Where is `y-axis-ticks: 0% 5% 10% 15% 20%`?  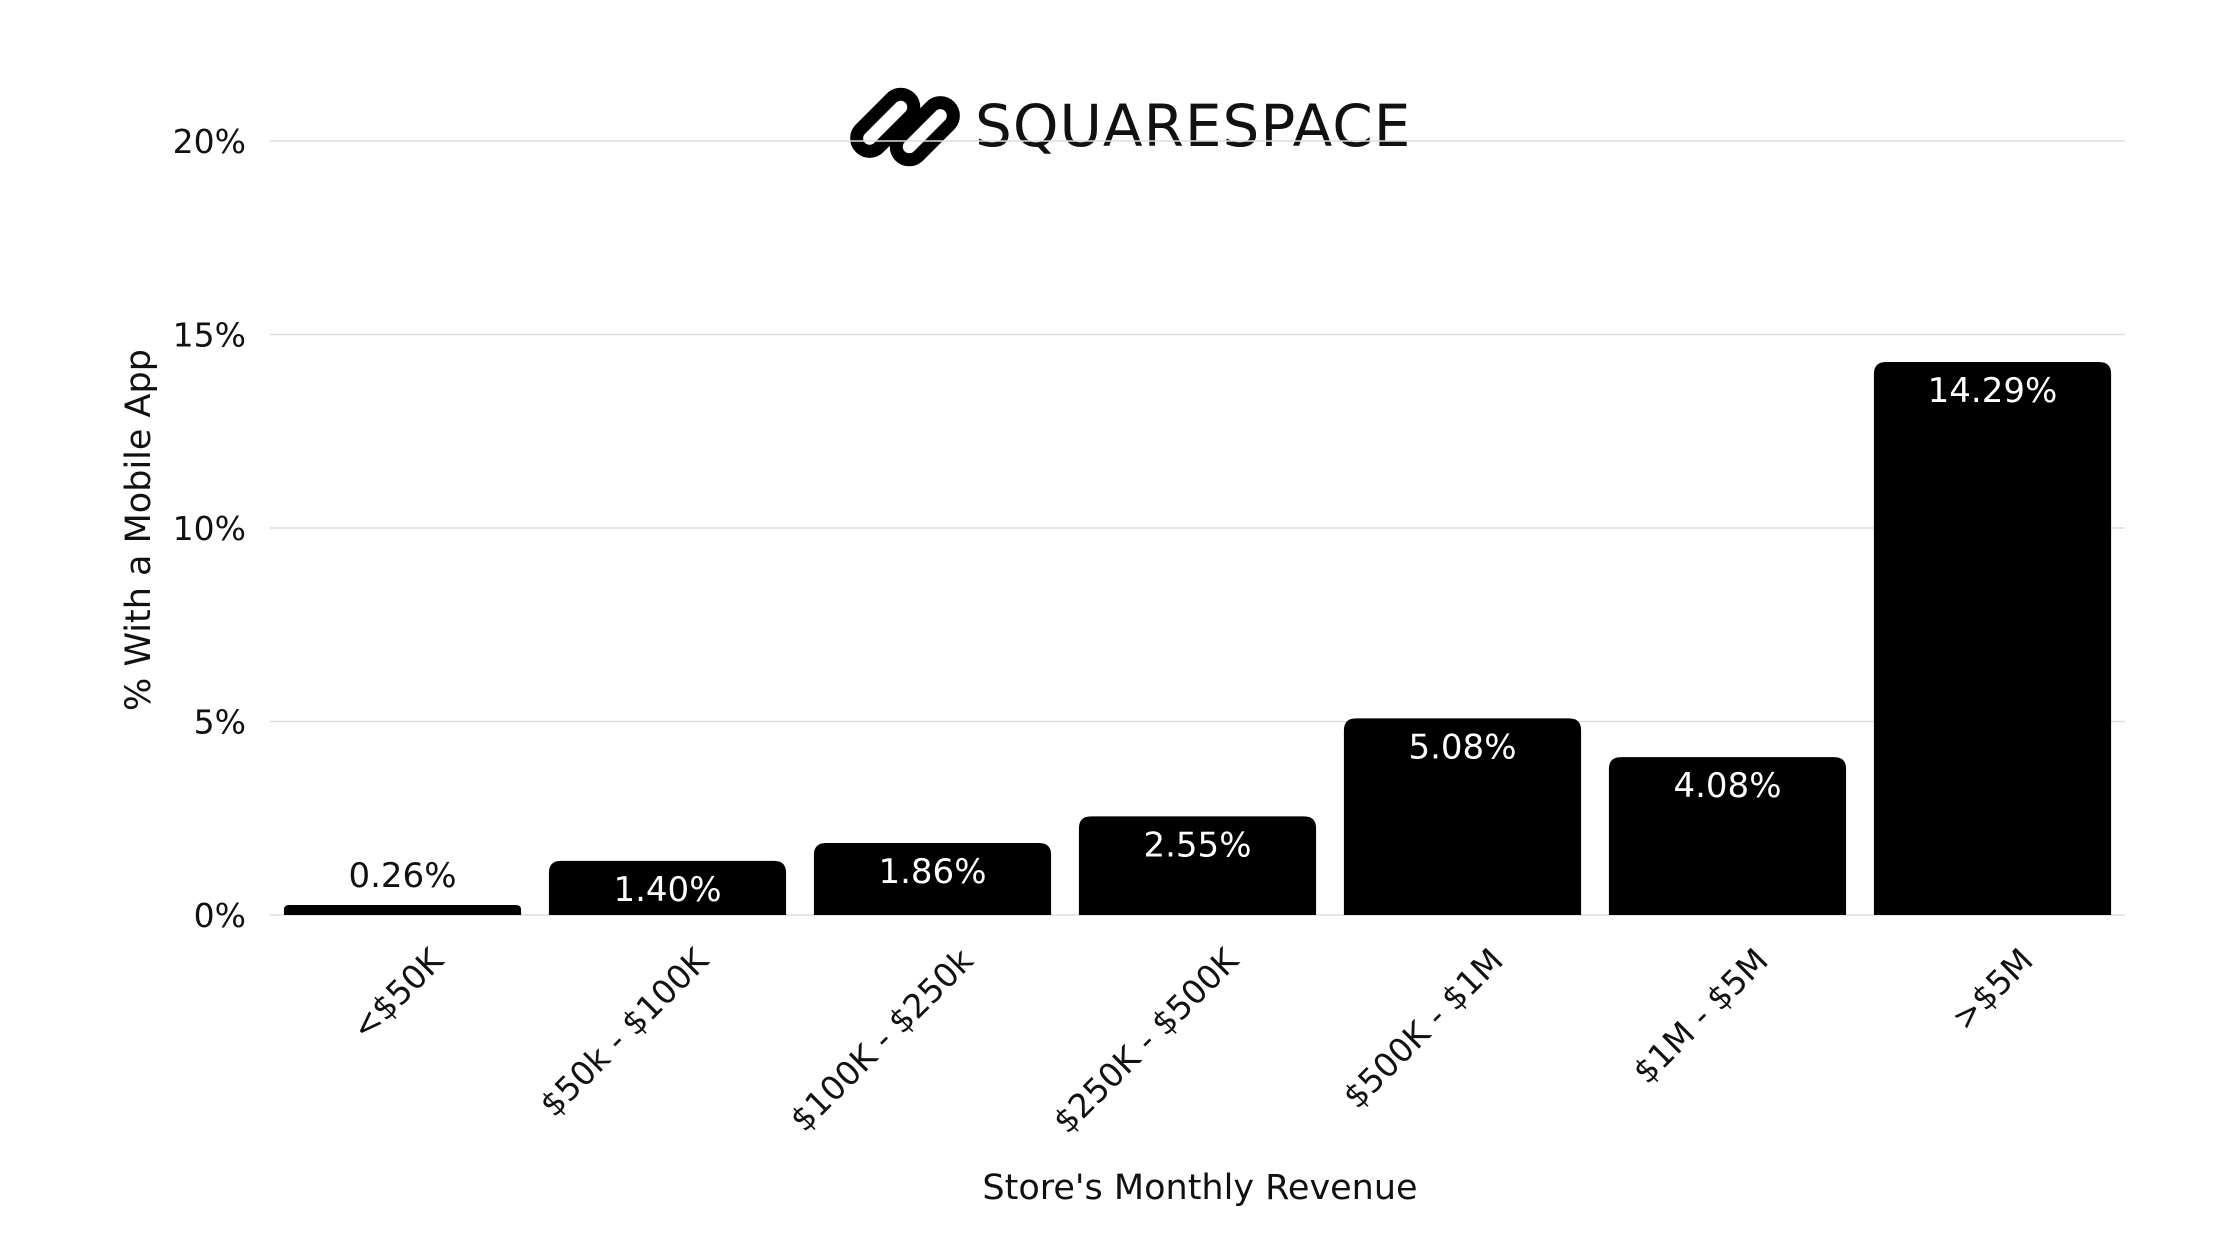 y-axis-ticks: 0% 5% 10% 15% 20% is located at coordinates (209, 528).